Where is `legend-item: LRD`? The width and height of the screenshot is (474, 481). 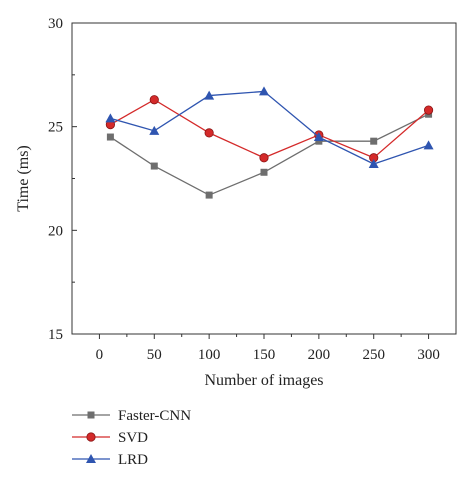
legend-item: LRD is located at coordinates (110, 460).